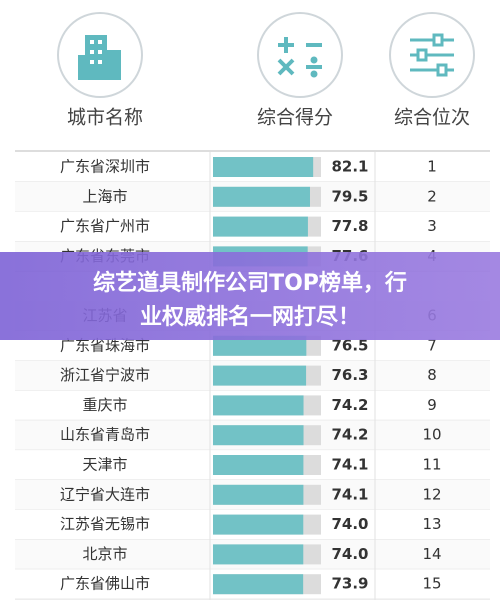 The height and width of the screenshot is (600, 500). I want to click on city: 重庆市, so click(104, 405).